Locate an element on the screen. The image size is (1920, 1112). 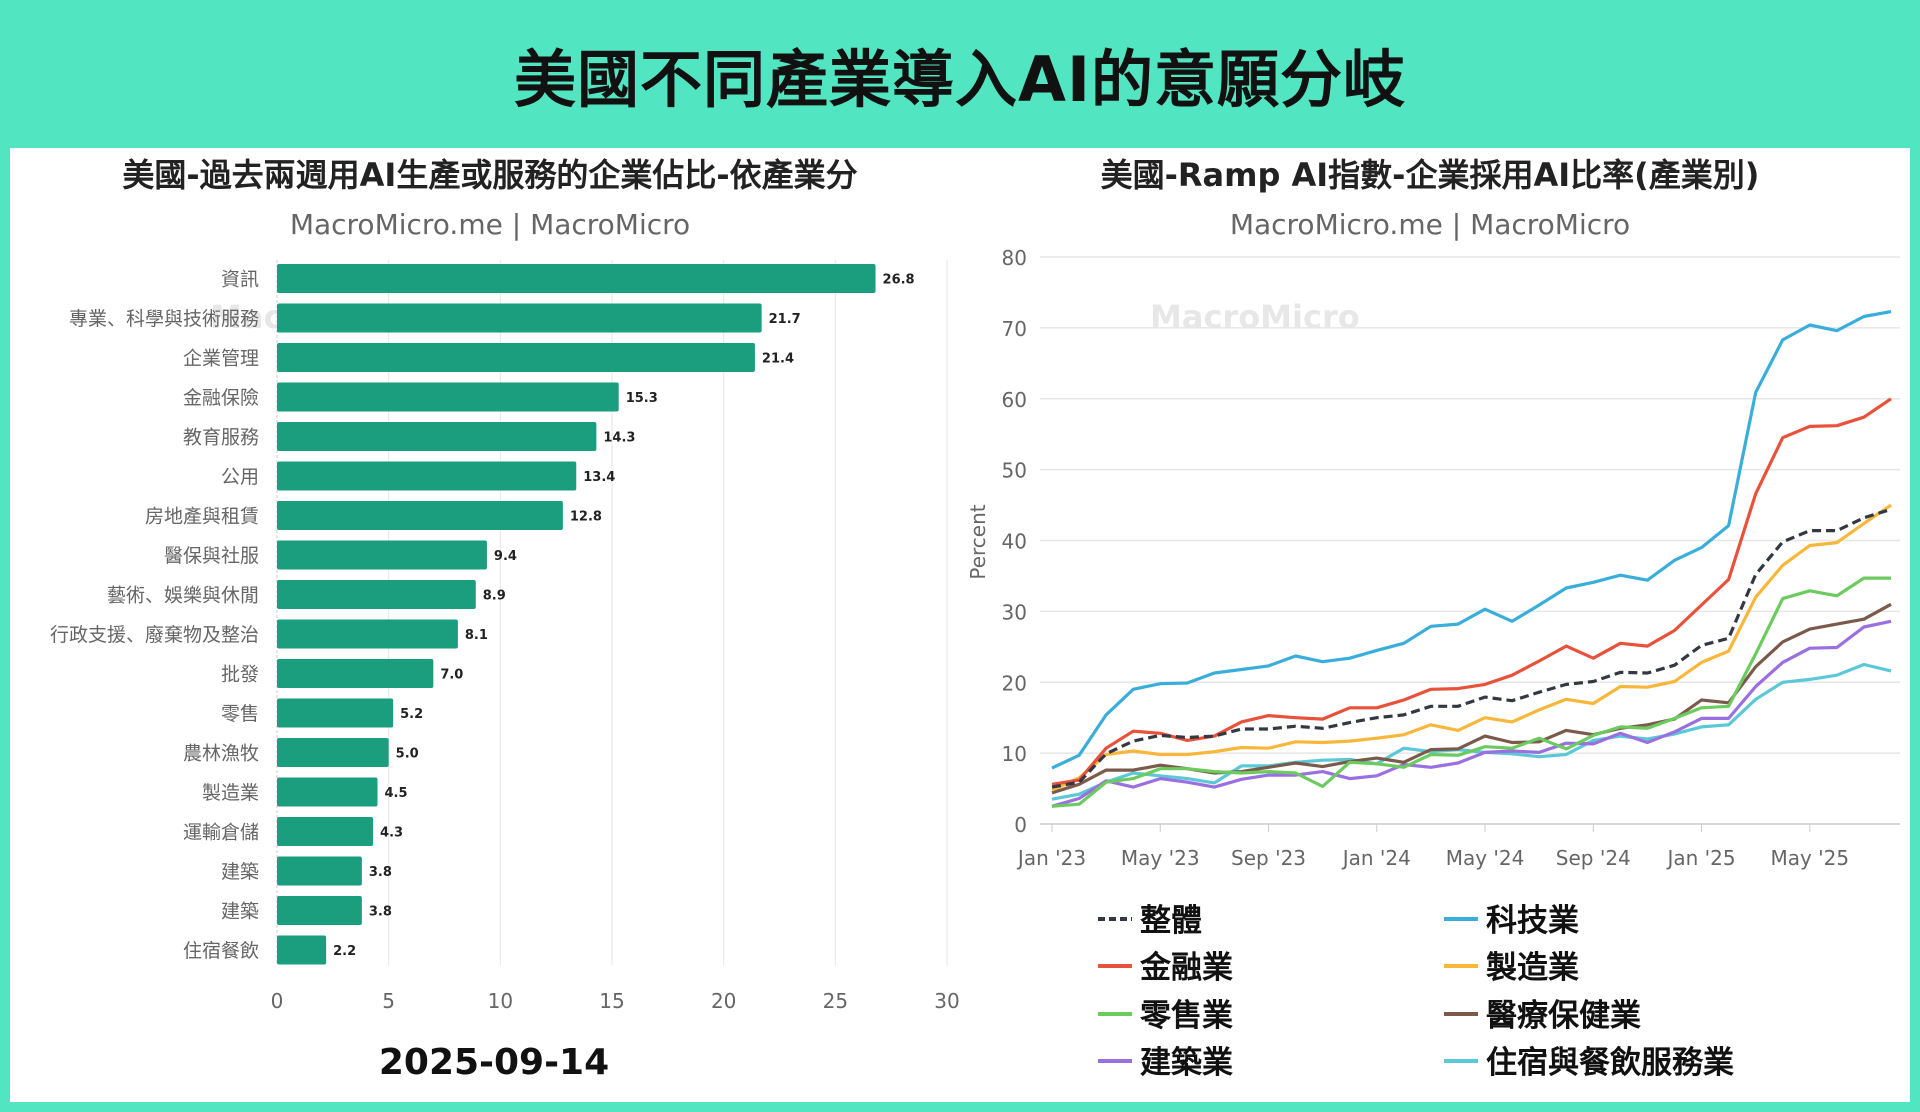
header: 美國不同產業導入AI的意願分岐 is located at coordinates (960, 74).